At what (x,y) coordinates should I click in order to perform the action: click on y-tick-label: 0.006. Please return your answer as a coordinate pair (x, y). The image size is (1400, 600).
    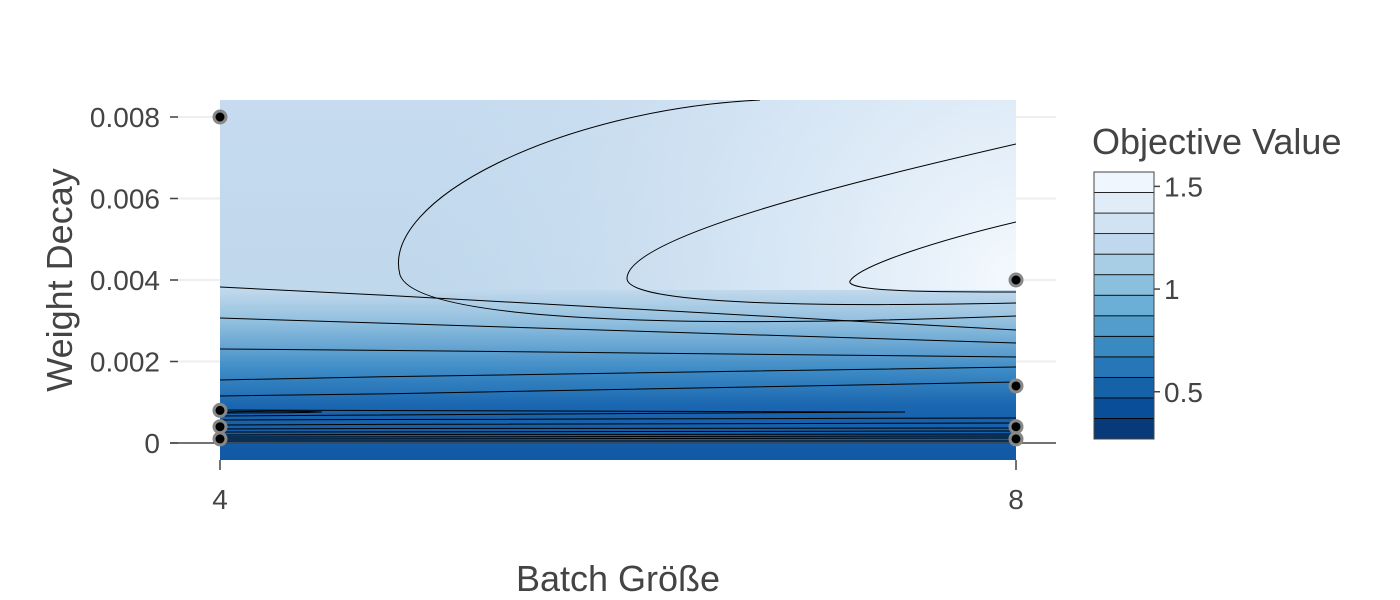
    Looking at the image, I should click on (125, 199).